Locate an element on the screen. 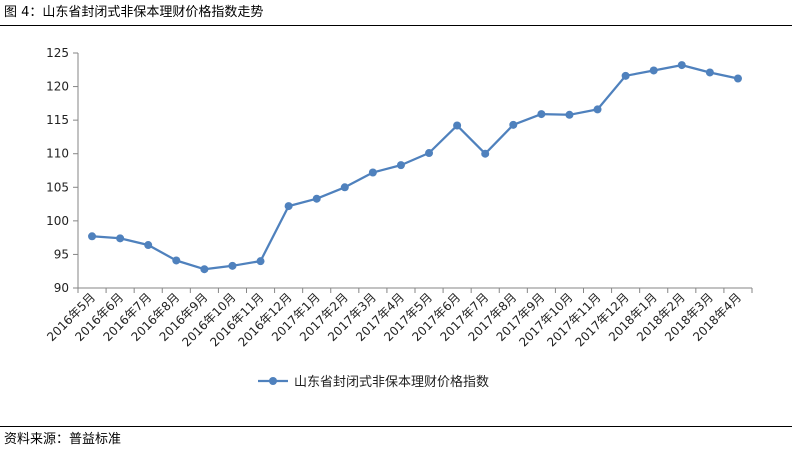 Image resolution: width=792 pixels, height=455 pixels. legend-marker is located at coordinates (273, 381).